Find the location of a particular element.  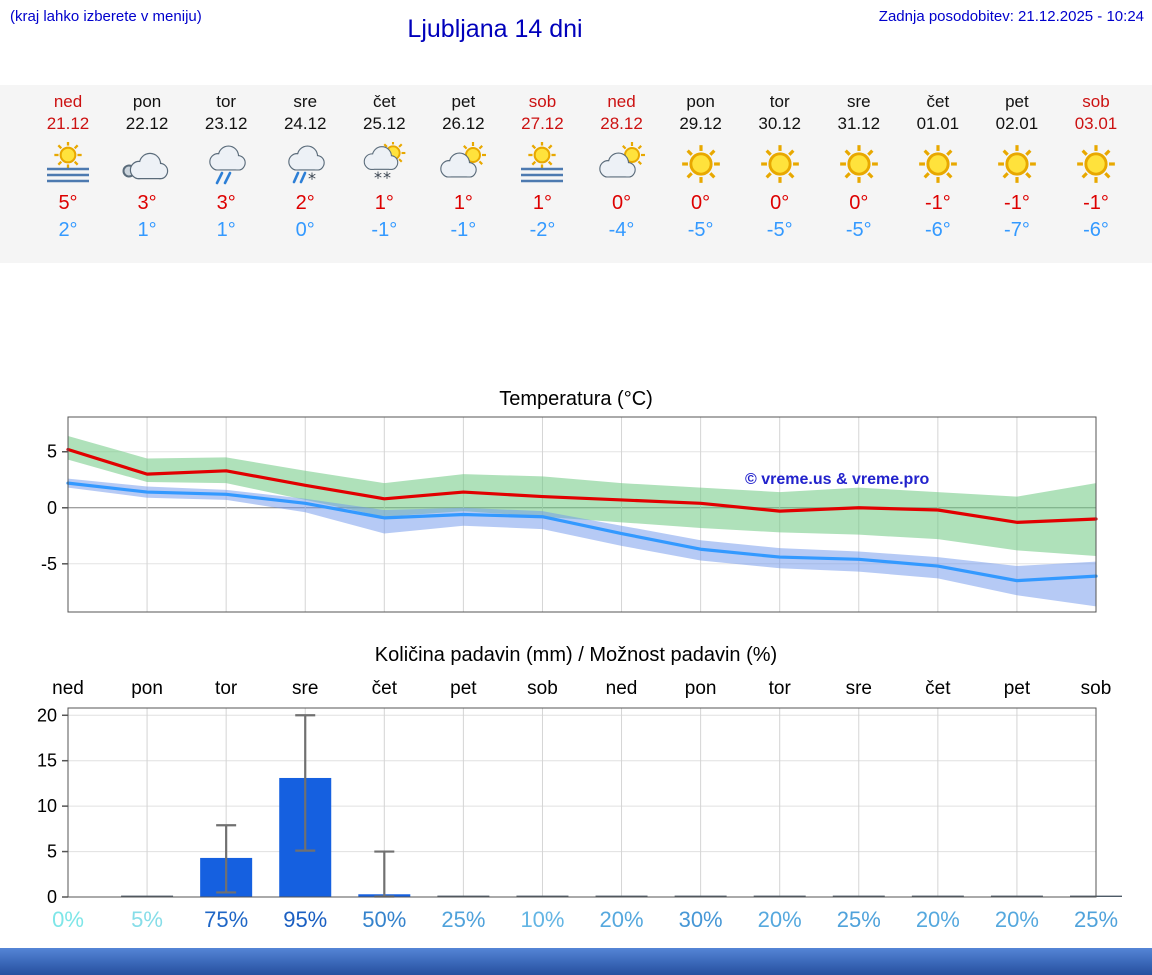

forecast-day-01.01: čet 01.01 -1° -6° is located at coordinates (937, 167).